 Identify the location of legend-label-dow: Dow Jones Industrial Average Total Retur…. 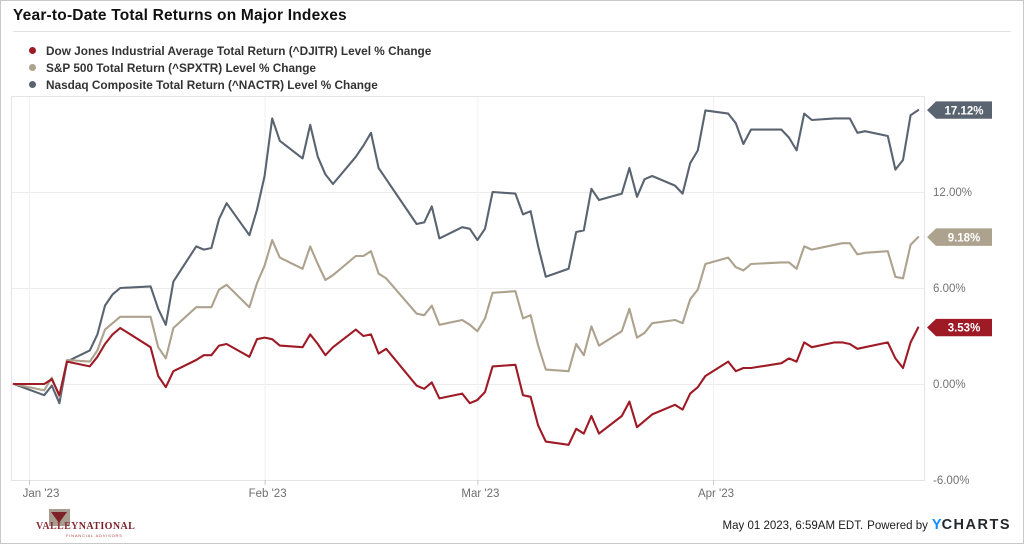
(239, 50).